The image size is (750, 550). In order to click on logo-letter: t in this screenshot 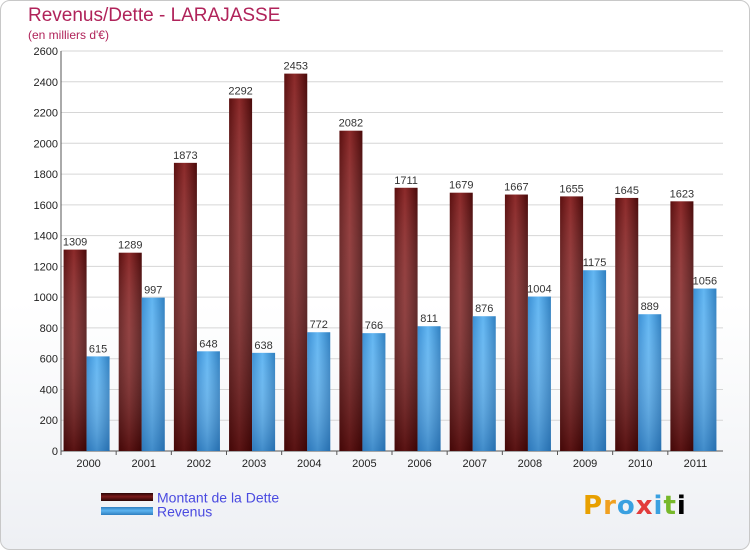, I will do `click(670, 506)`.